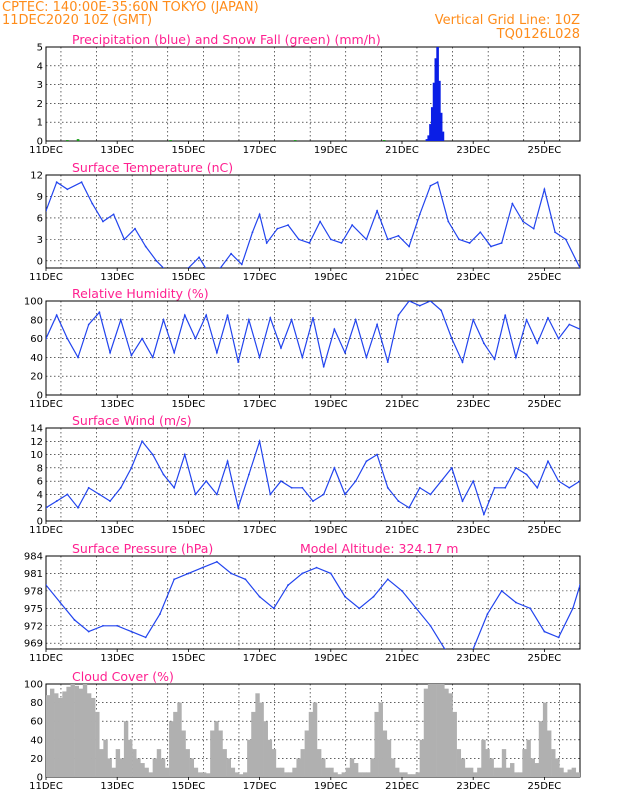 This screenshot has width=618, height=800. I want to click on y-tick-label: 0, so click(40, 142).